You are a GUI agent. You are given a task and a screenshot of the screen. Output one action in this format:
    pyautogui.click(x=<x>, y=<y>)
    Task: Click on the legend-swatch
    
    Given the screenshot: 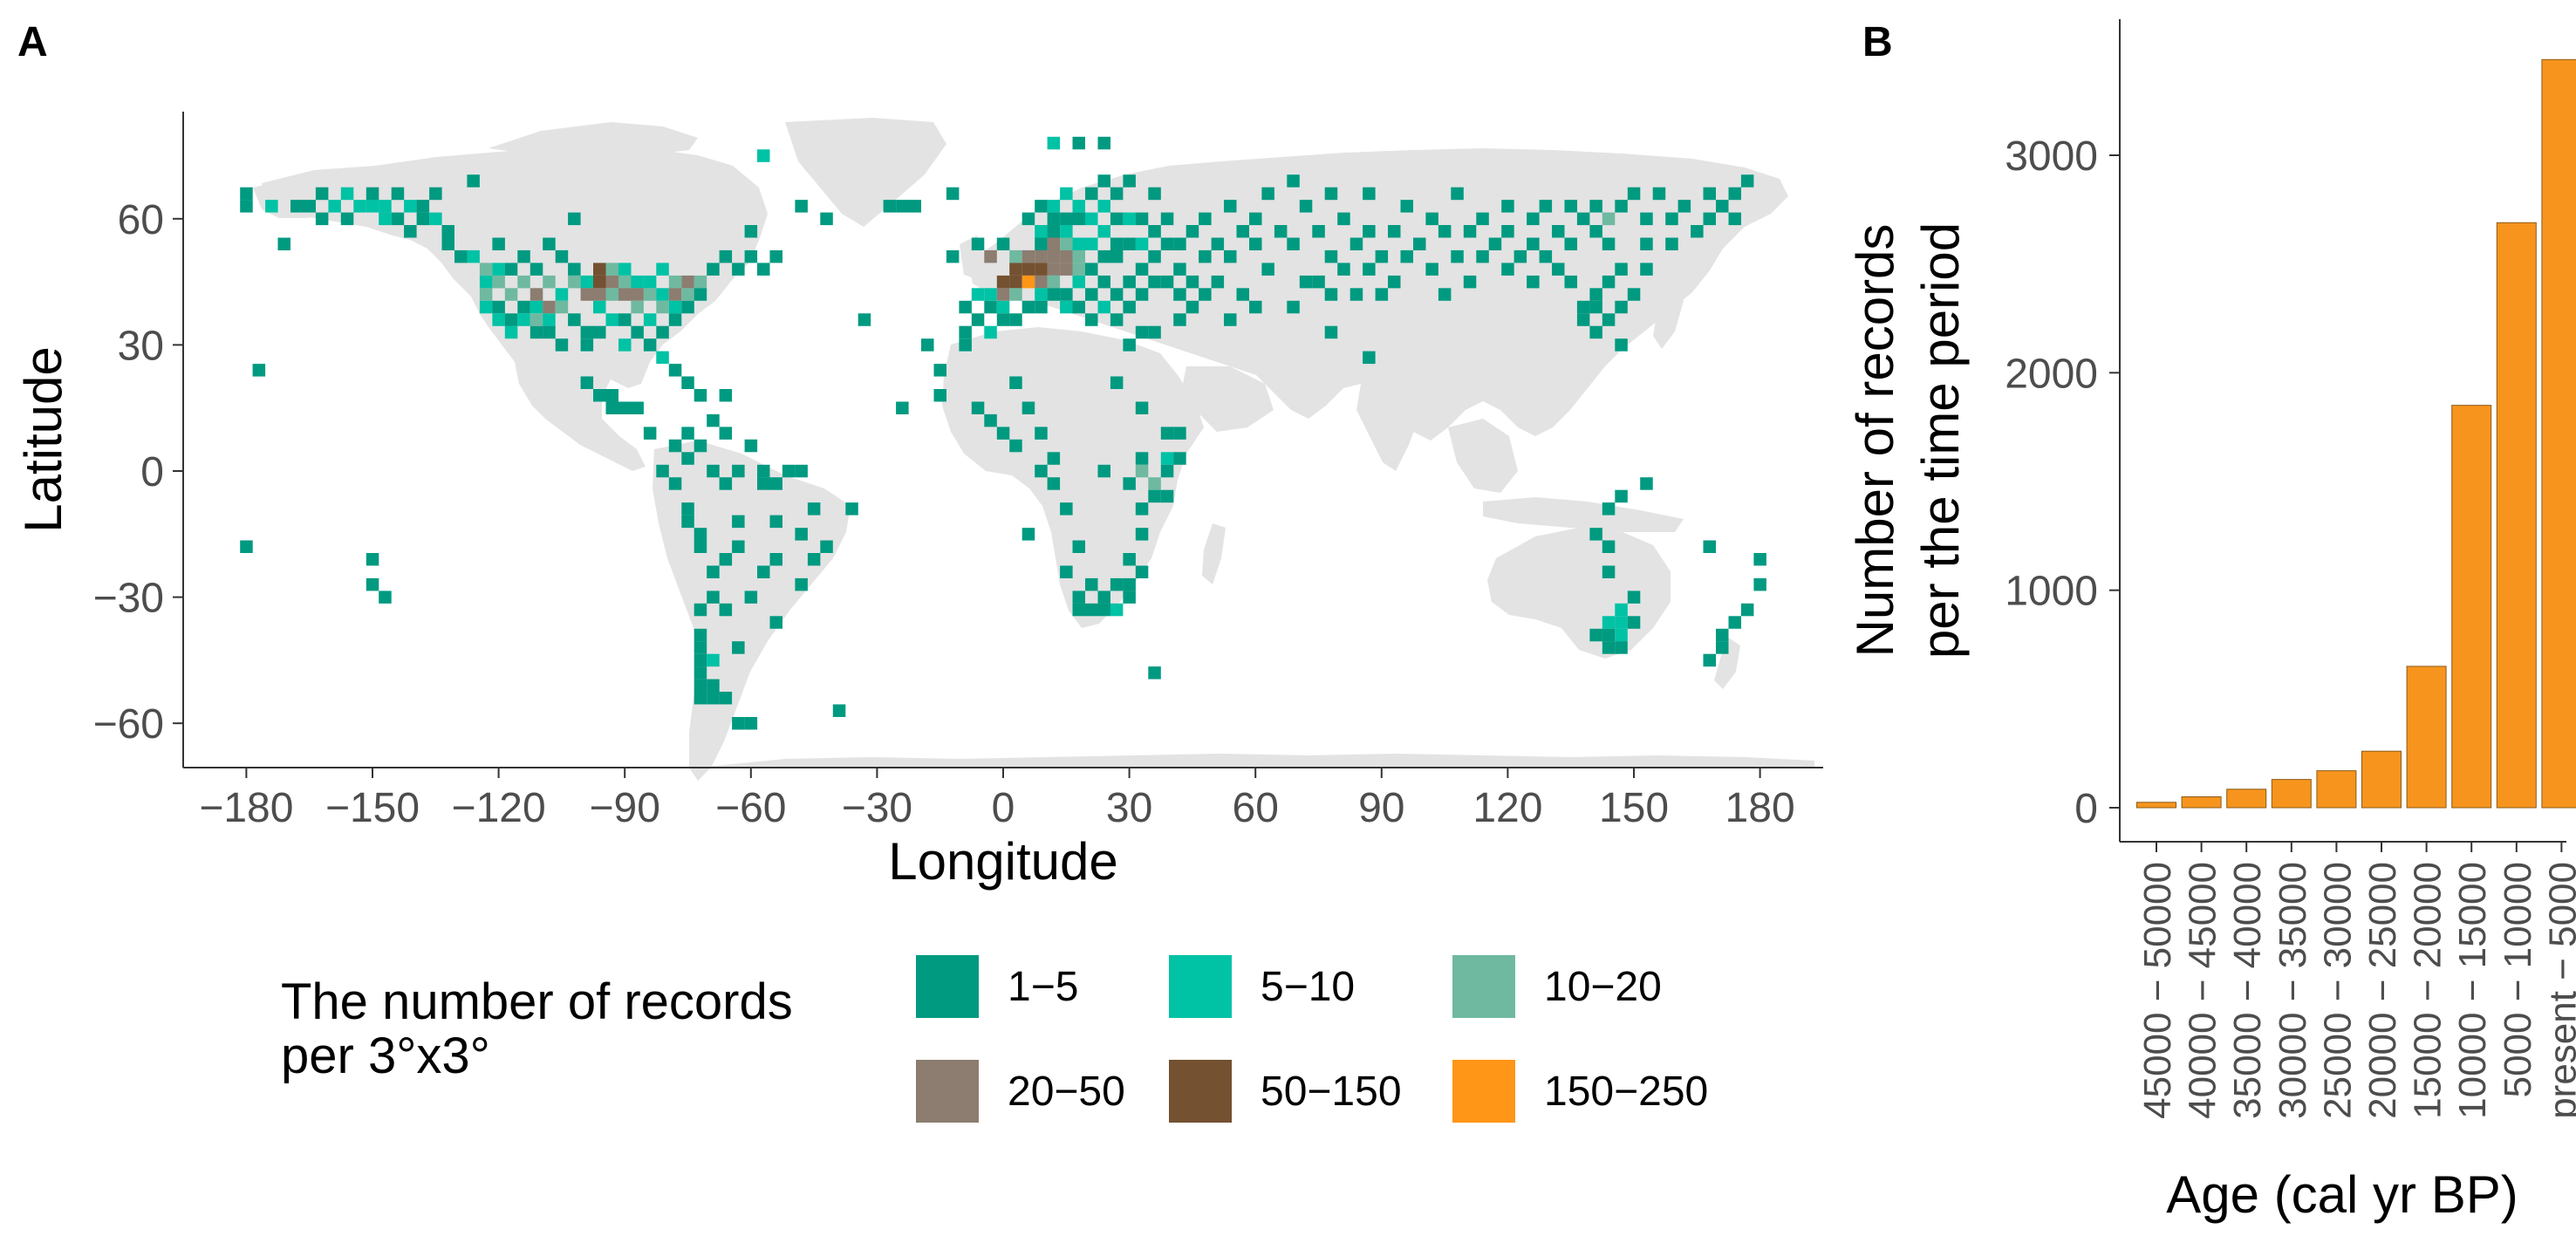 What is the action you would take?
    pyautogui.click(x=1483, y=1091)
    